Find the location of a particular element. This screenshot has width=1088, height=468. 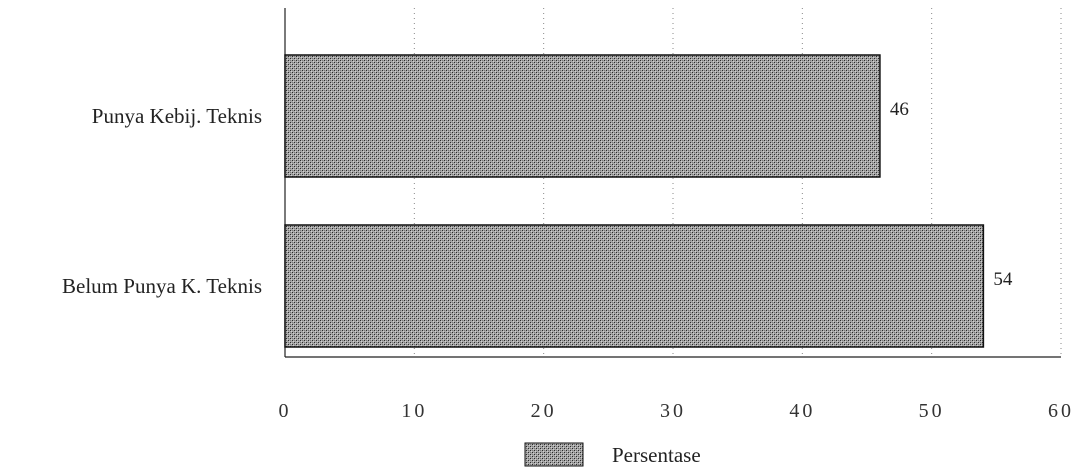

x-tick-label-40: 40 is located at coordinates (802, 411).